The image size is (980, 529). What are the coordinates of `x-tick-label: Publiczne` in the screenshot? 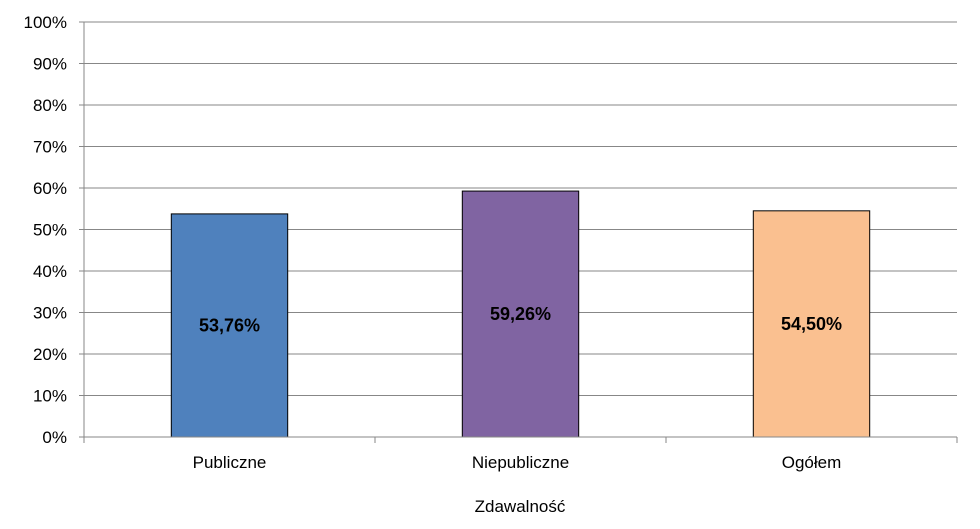 It's located at (230, 462).